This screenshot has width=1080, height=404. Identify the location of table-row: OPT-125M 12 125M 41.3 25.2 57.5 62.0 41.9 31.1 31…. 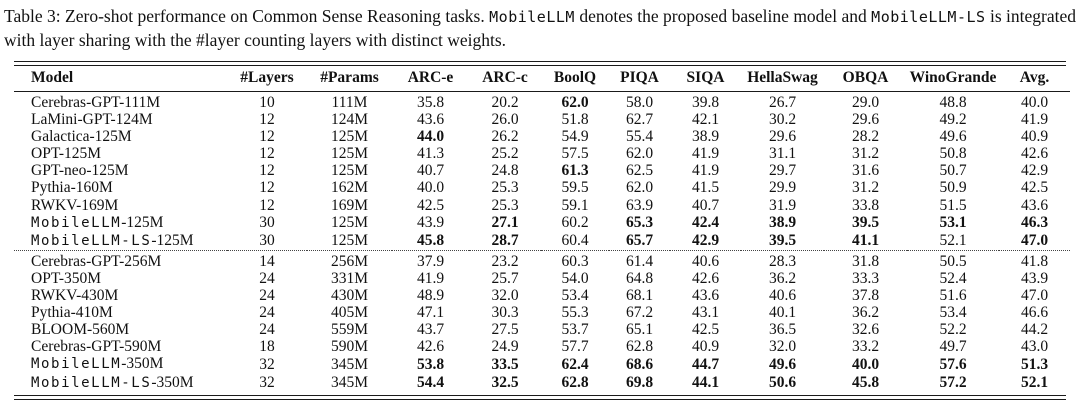
(542, 153).